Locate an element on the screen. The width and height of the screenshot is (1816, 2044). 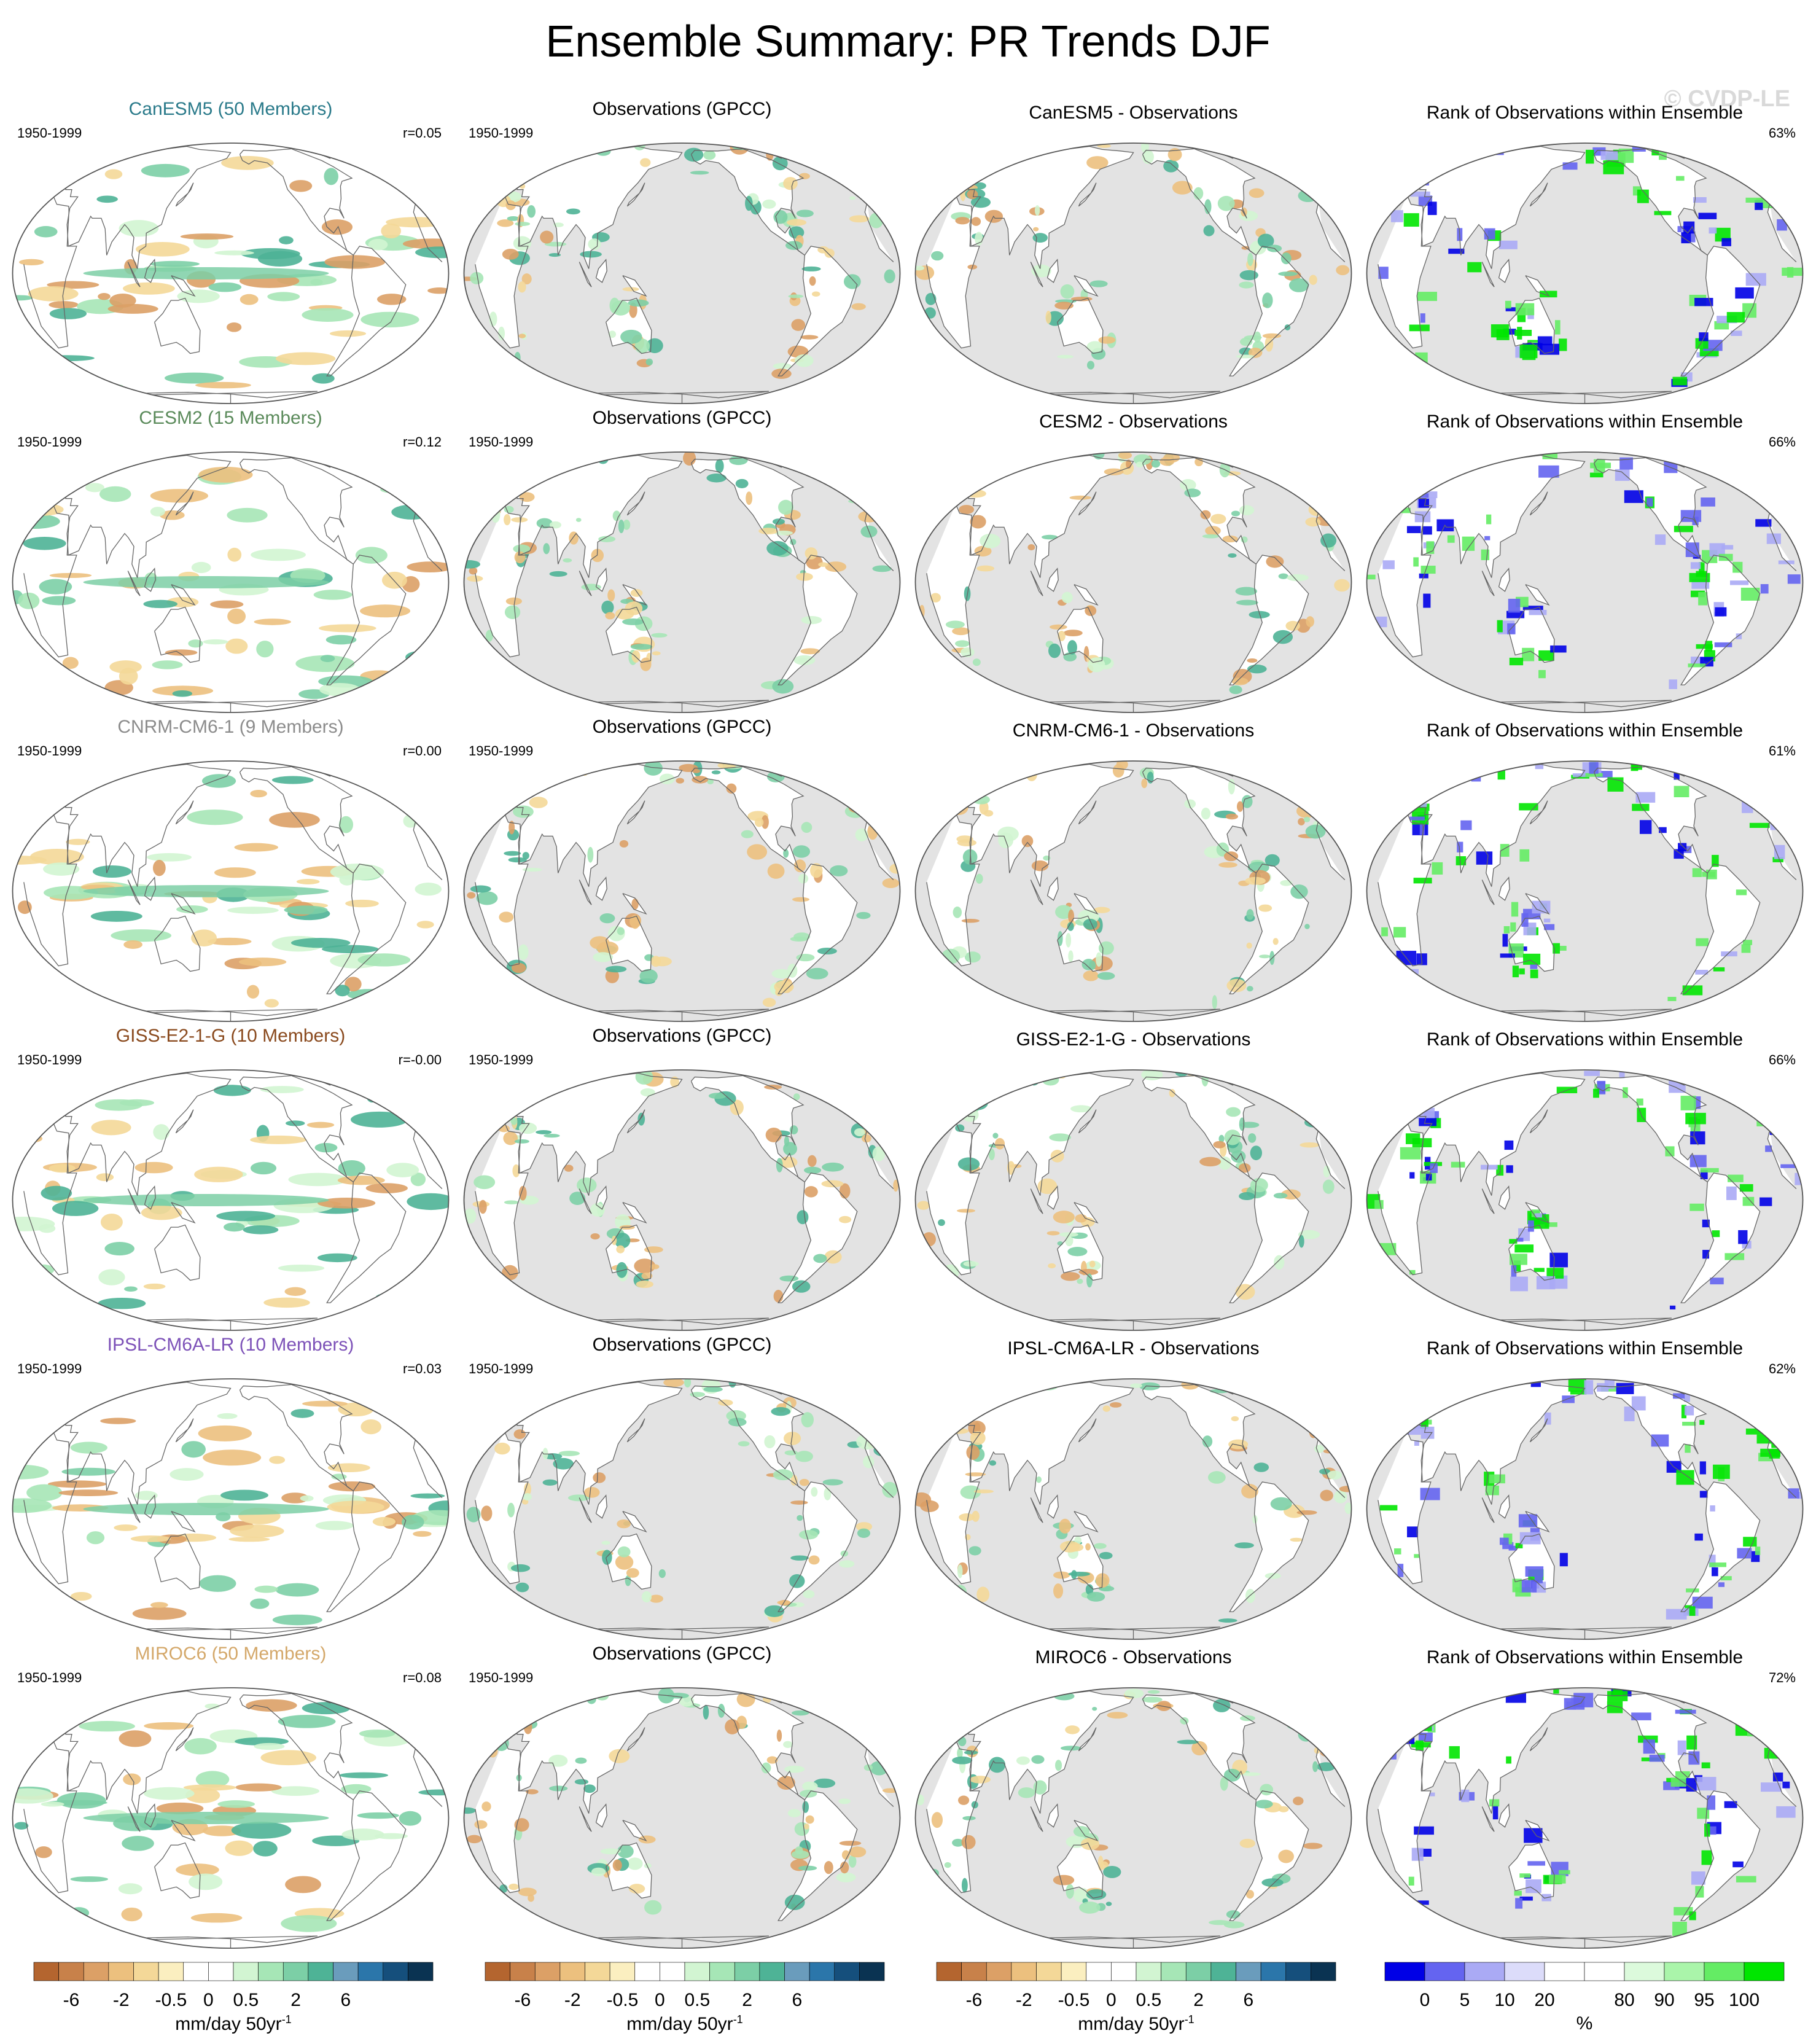
correlation-label: r=0.05 is located at coordinates (422, 133).